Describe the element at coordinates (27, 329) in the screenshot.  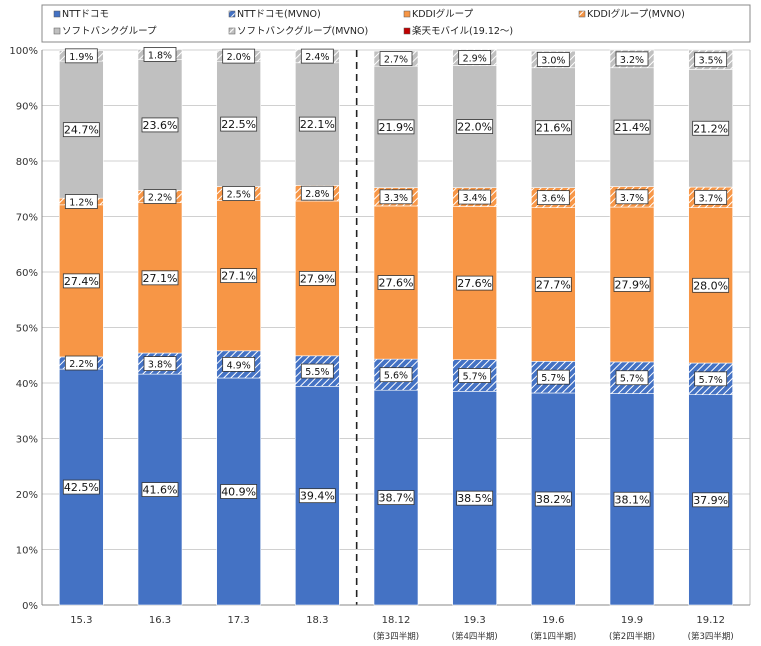
I see `y-tick-label: 50%` at that location.